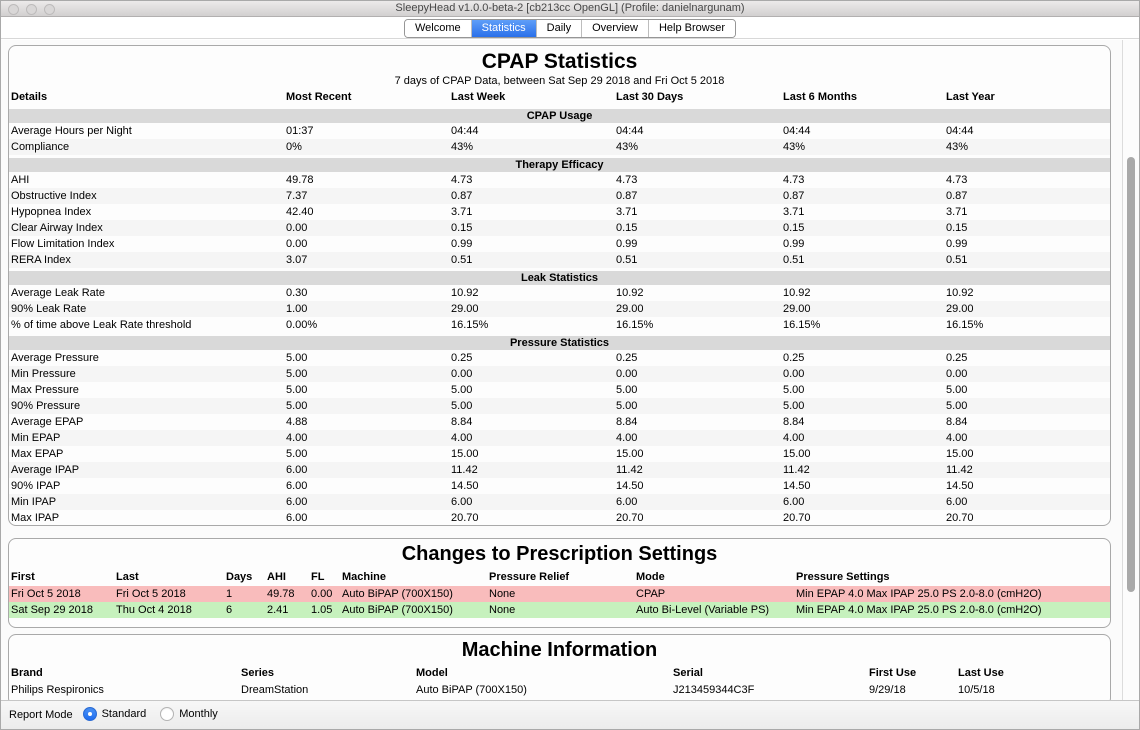 The height and width of the screenshot is (730, 1140). Describe the element at coordinates (438, 28) in the screenshot. I see `tab-welcome: Welcome` at that location.